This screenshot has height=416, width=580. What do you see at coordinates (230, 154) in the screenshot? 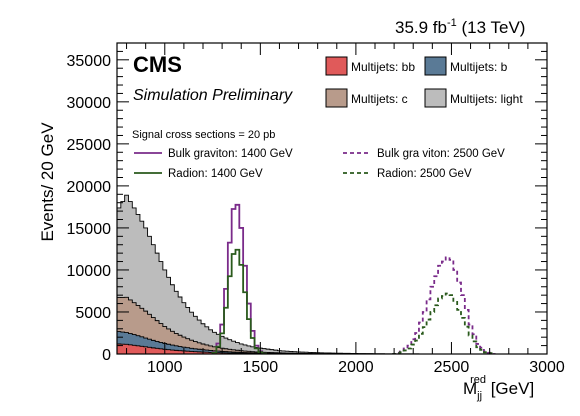
I see `legend-label-grav1400: Bulk graviton: 1400 GeV` at bounding box center [230, 154].